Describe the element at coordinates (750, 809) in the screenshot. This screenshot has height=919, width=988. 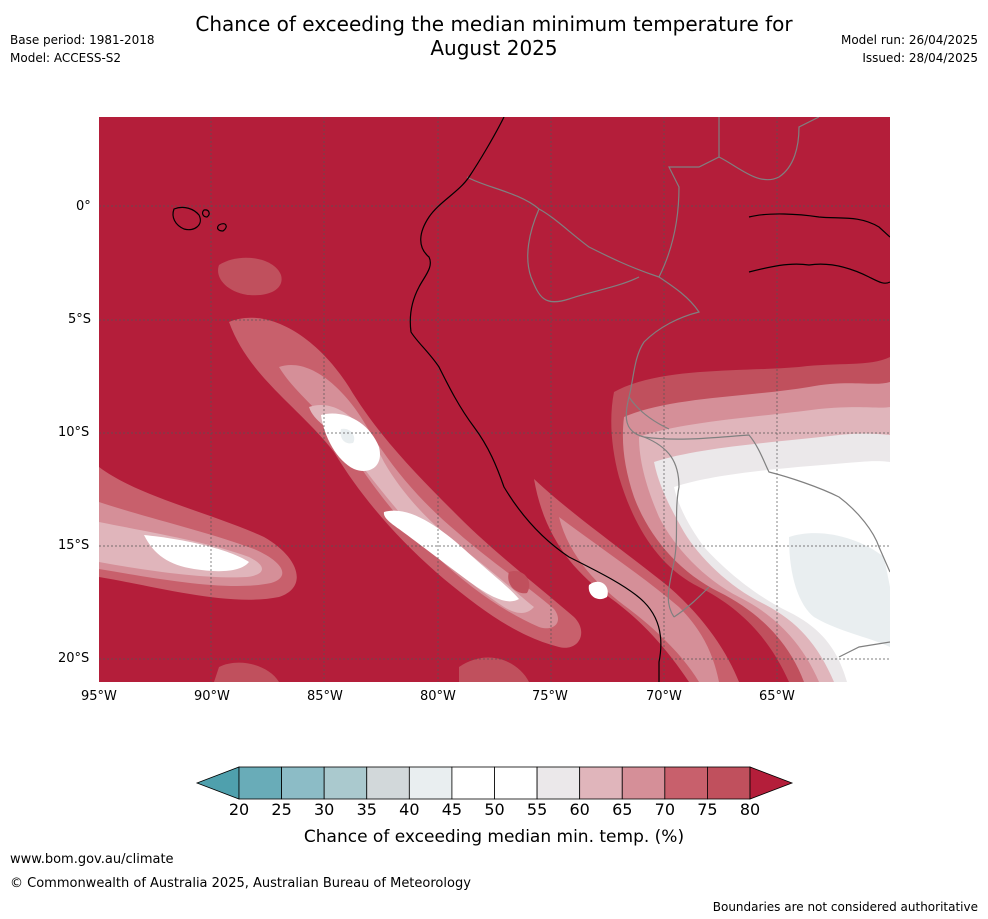
I see `colorbar-tick-label: 80` at that location.